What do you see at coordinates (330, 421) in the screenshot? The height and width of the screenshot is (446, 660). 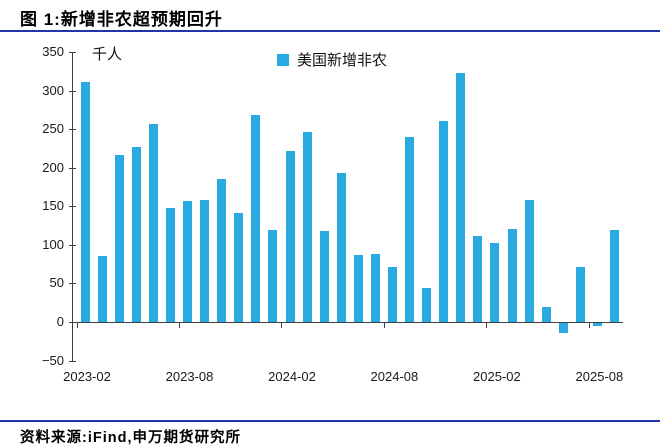 I see `bottom-divider-rule` at bounding box center [330, 421].